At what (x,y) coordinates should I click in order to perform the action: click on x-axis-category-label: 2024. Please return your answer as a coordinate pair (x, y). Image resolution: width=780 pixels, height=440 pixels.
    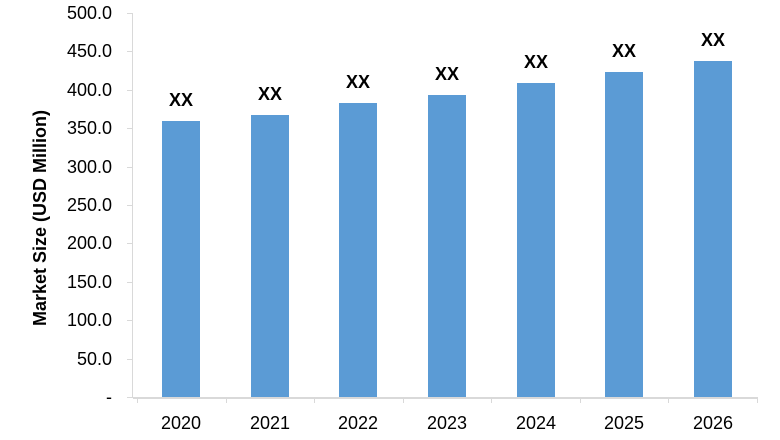
    Looking at the image, I should click on (536, 423).